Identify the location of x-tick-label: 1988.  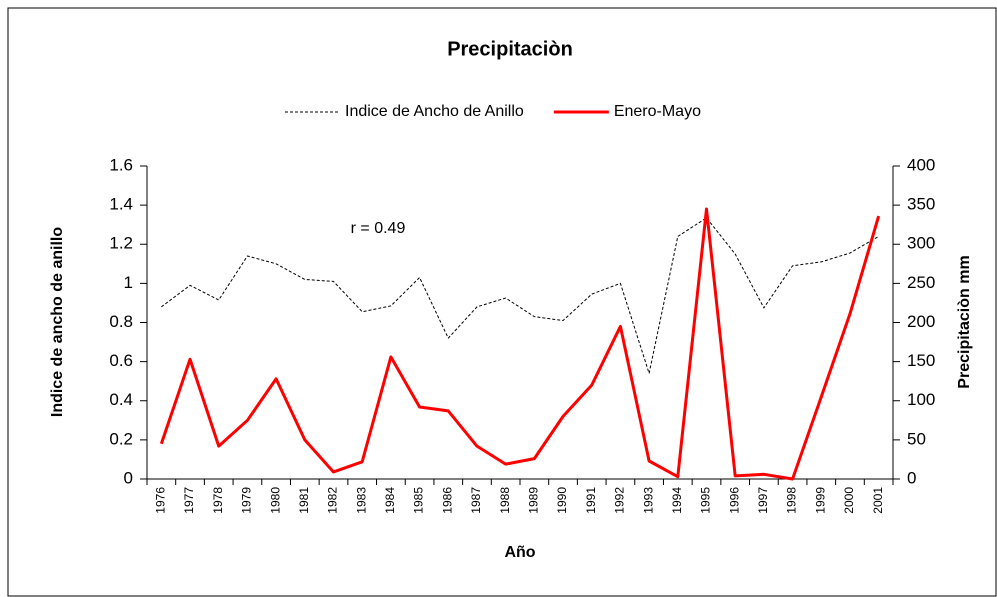
(505, 500).